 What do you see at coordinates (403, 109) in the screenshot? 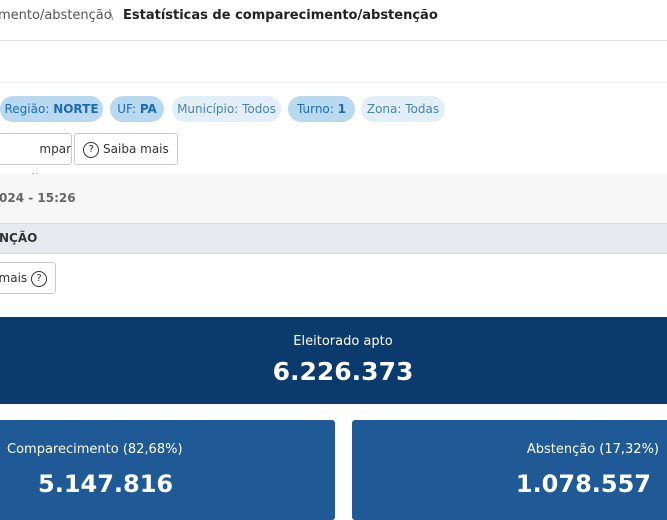
I see `filter-chip: Zona: Todas` at bounding box center [403, 109].